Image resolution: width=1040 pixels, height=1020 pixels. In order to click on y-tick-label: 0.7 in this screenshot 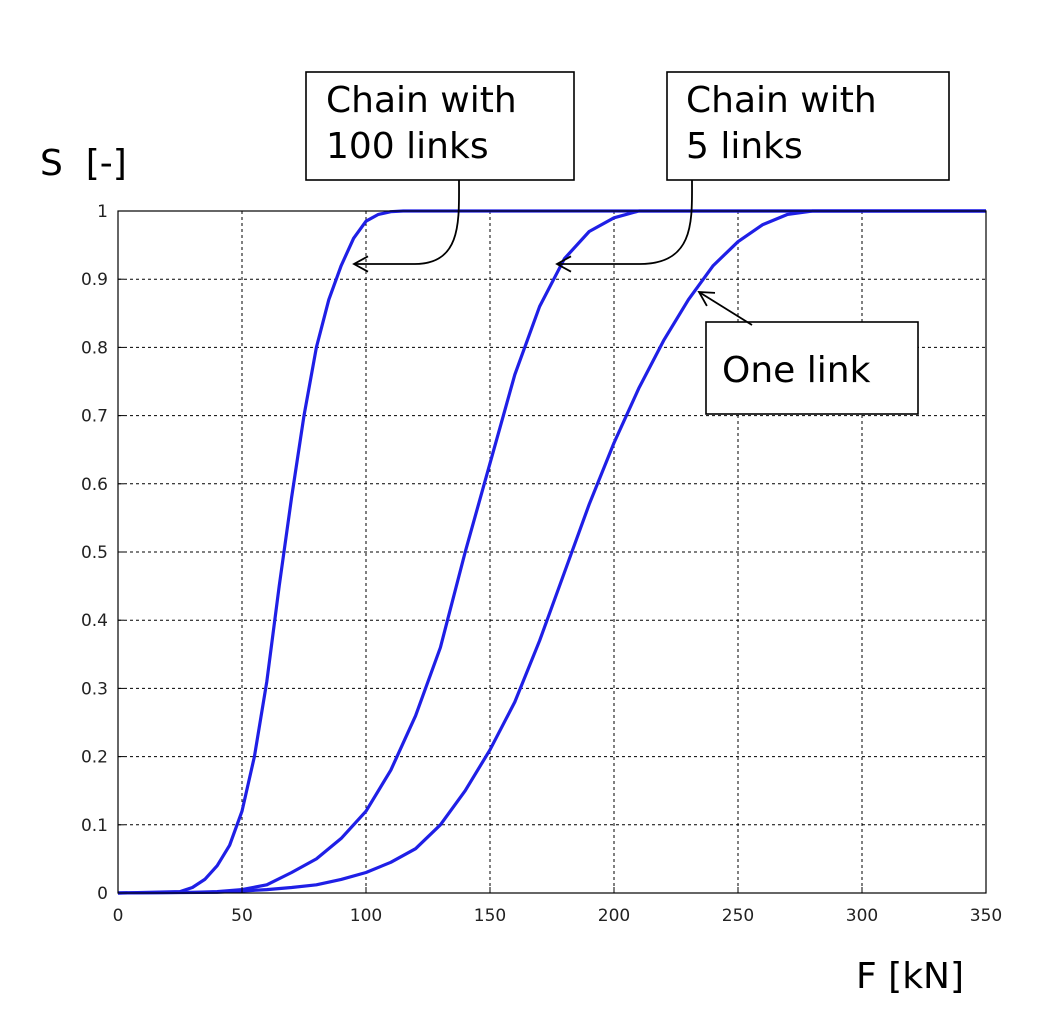, I will do `click(94, 417)`.